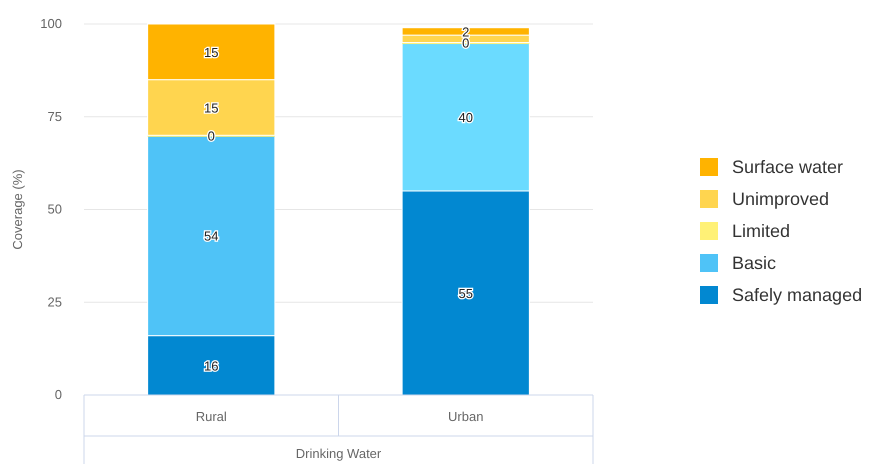  I want to click on legend-label: Basic, so click(754, 263).